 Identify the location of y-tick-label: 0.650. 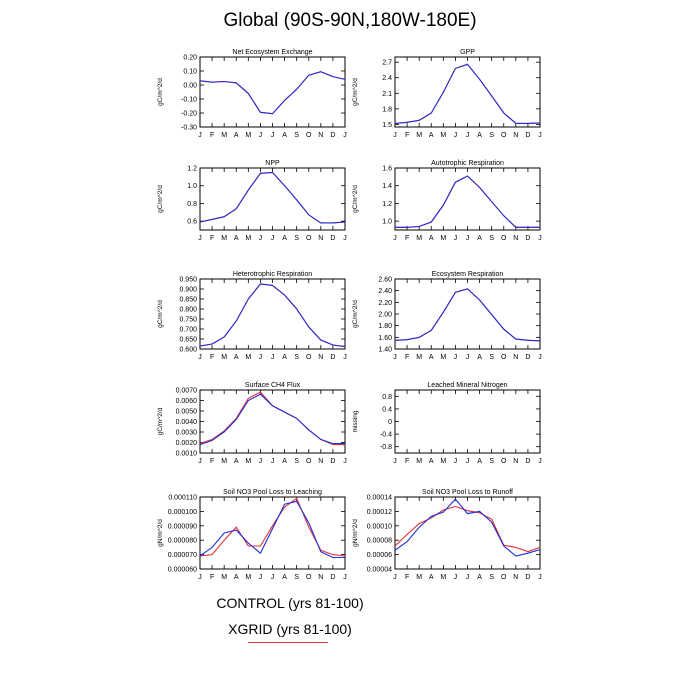
(188, 340).